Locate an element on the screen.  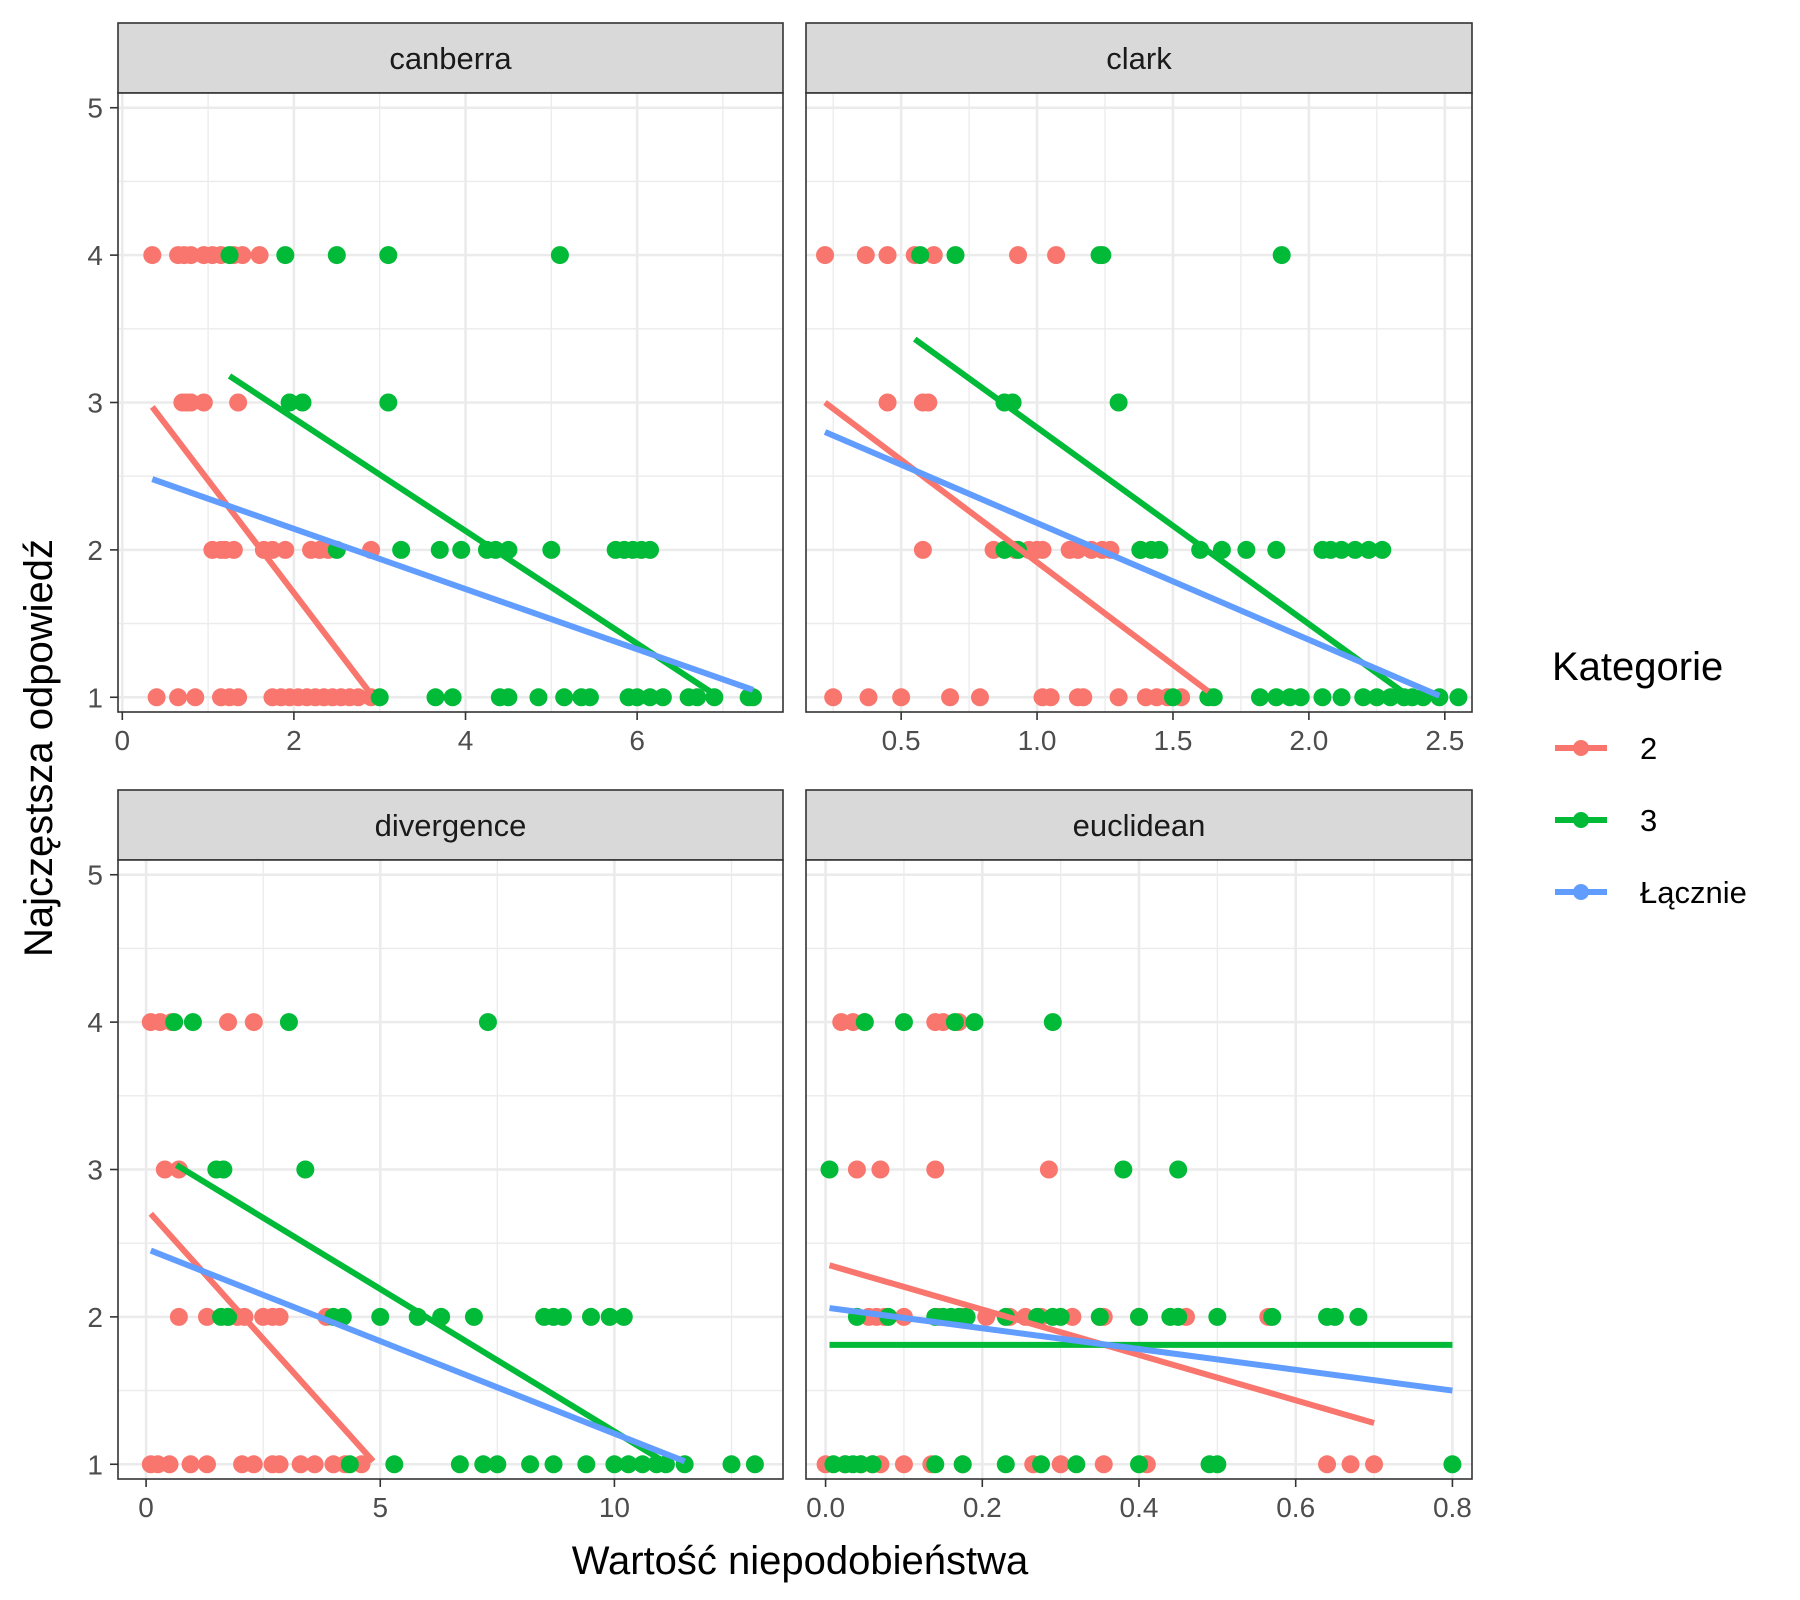
x-tick-label: 4 is located at coordinates (466, 740).